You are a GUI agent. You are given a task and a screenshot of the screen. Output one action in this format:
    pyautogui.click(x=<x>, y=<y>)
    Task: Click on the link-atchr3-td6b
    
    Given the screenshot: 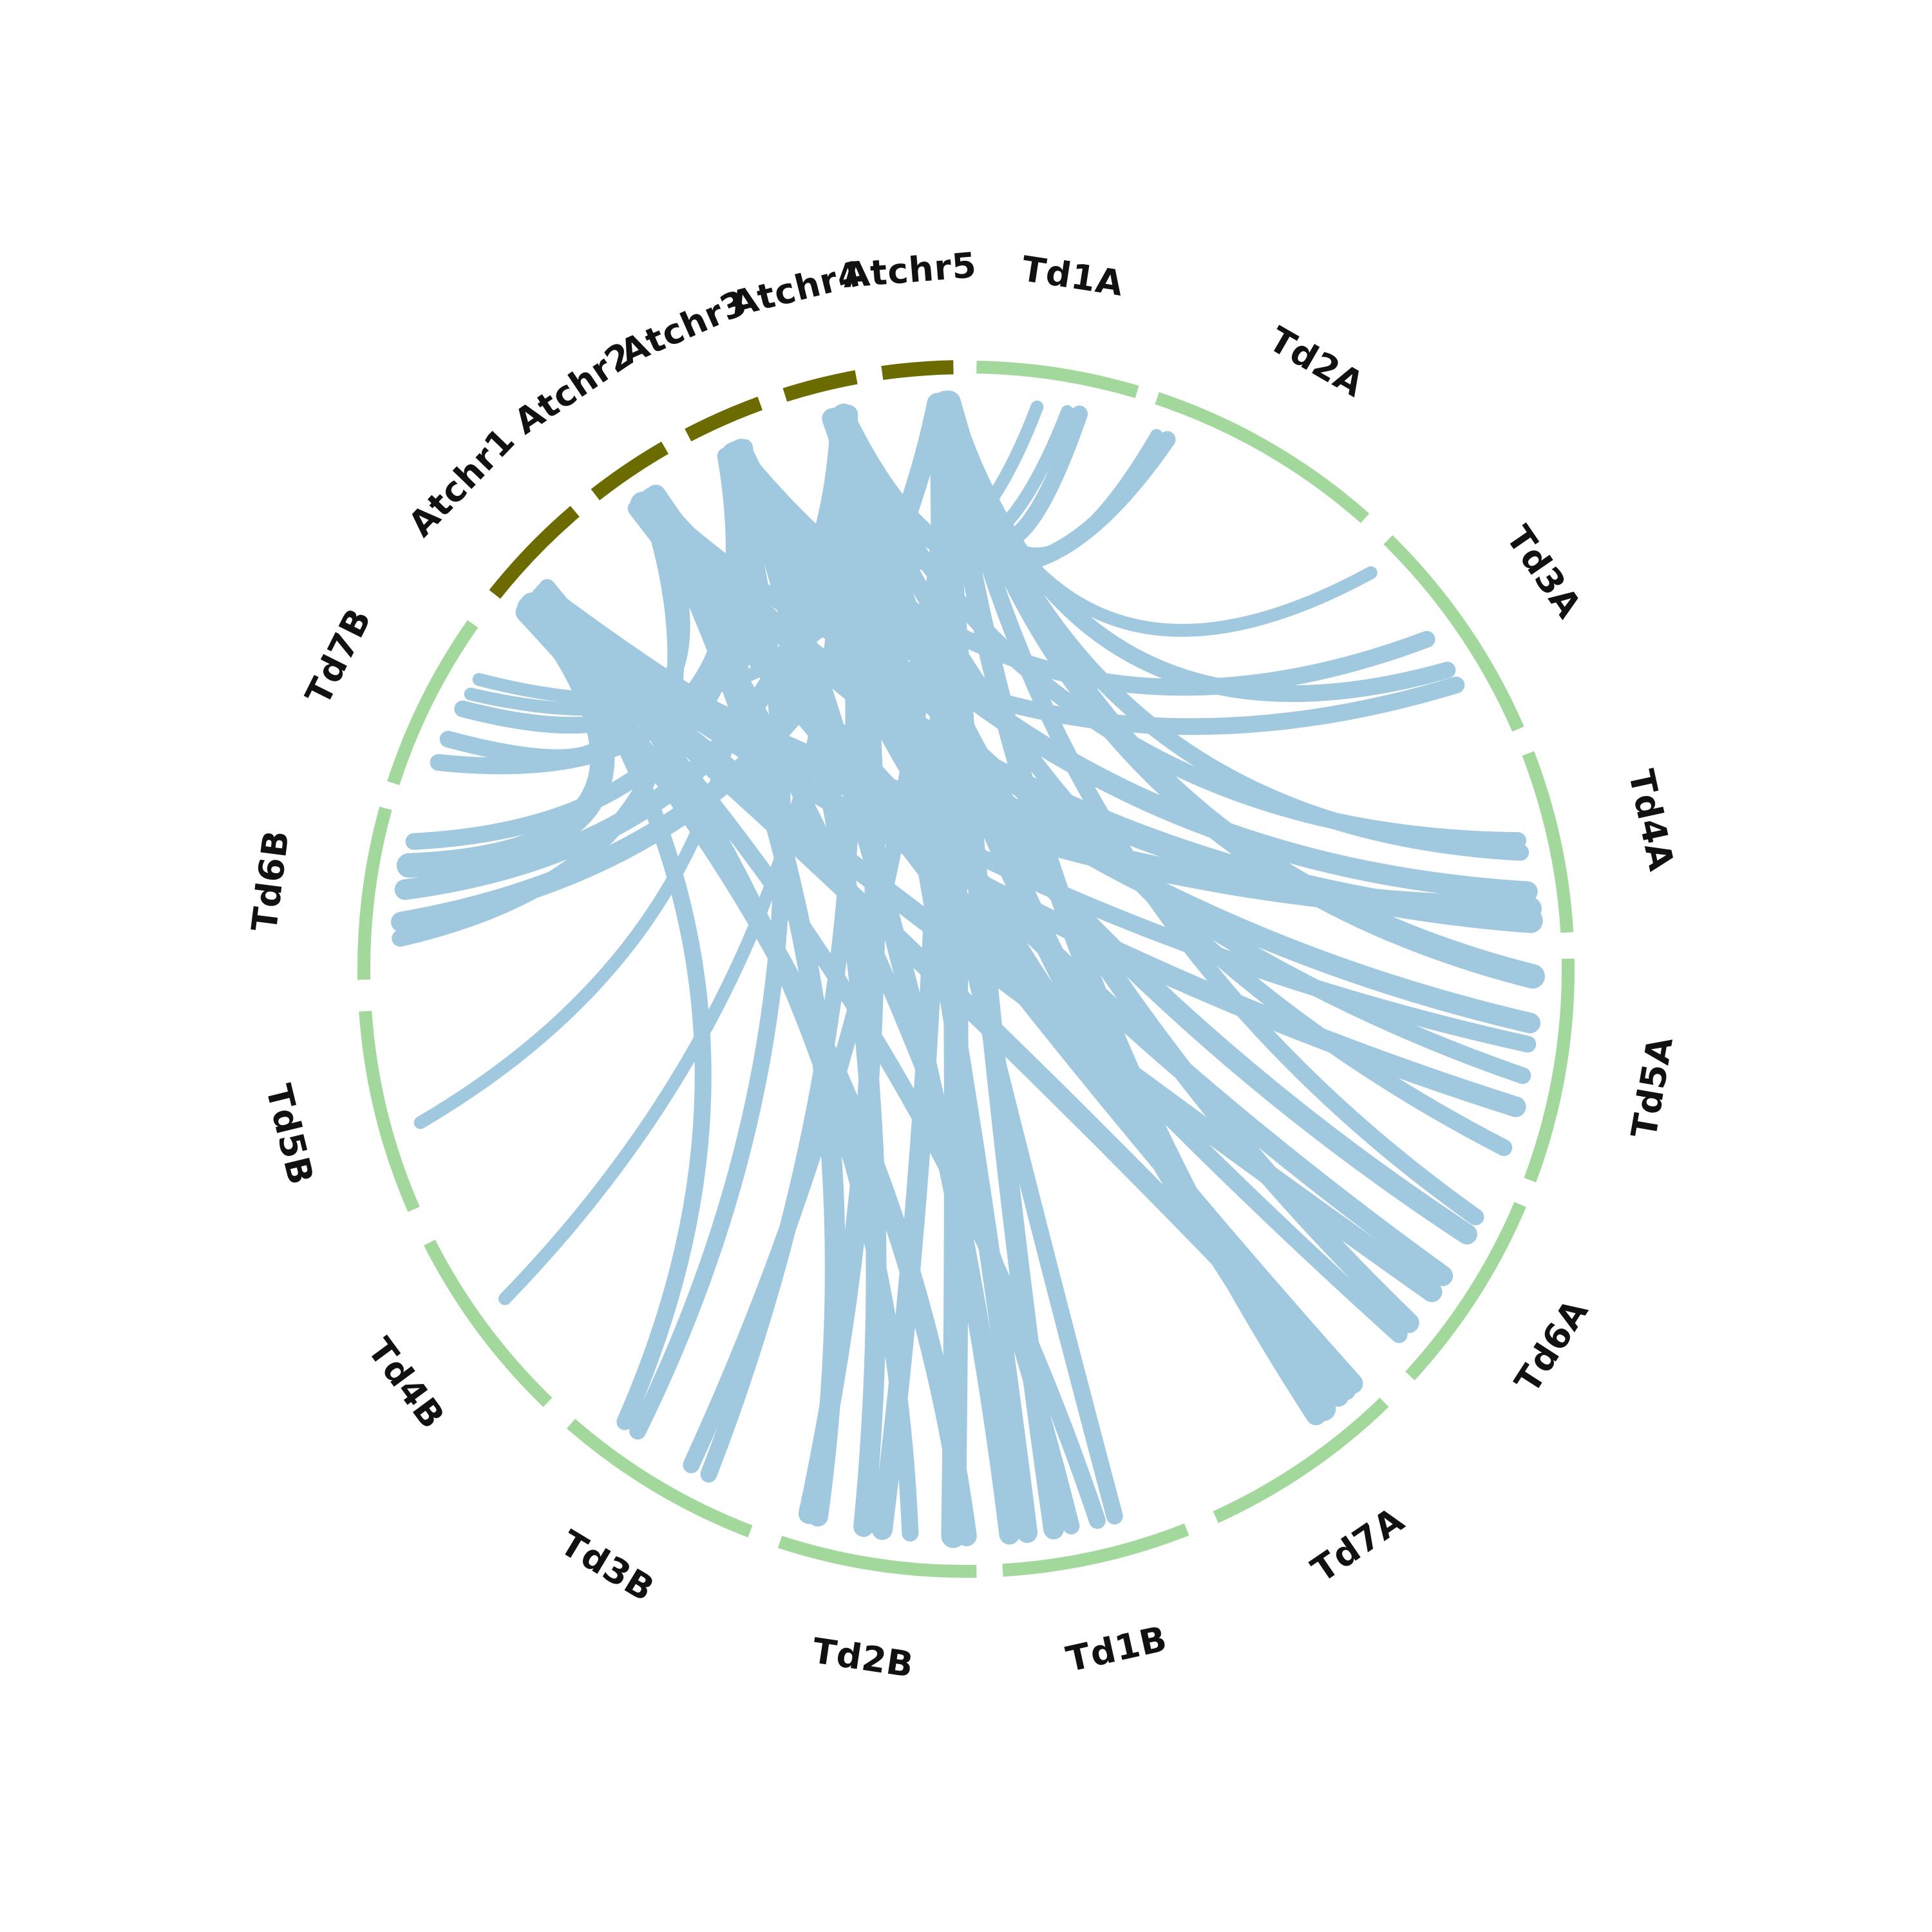 What is the action you would take?
    pyautogui.click(x=581, y=644)
    